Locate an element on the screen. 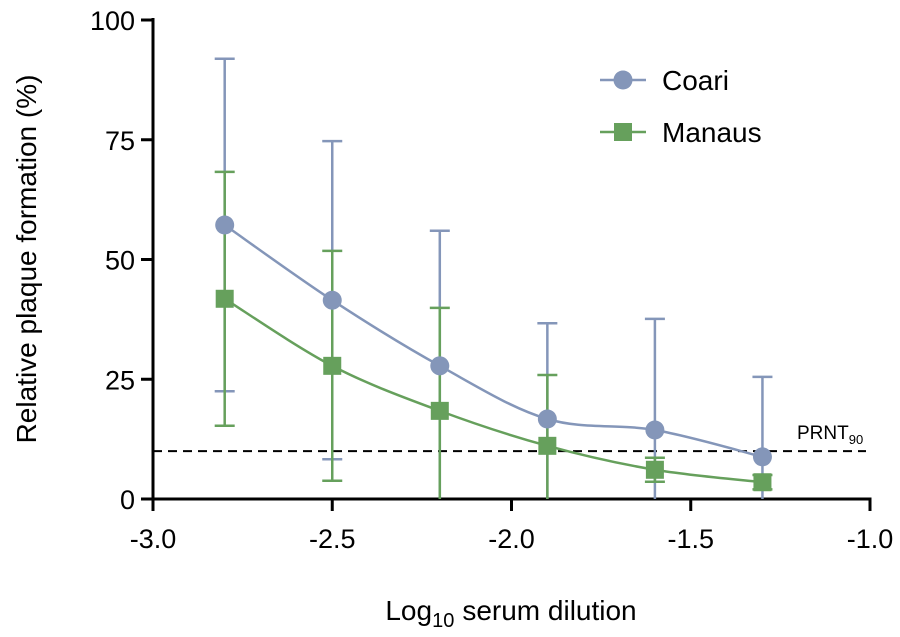 This screenshot has height=637, width=900. x-axis-label: Log10 serum dilution is located at coordinates (510, 613).